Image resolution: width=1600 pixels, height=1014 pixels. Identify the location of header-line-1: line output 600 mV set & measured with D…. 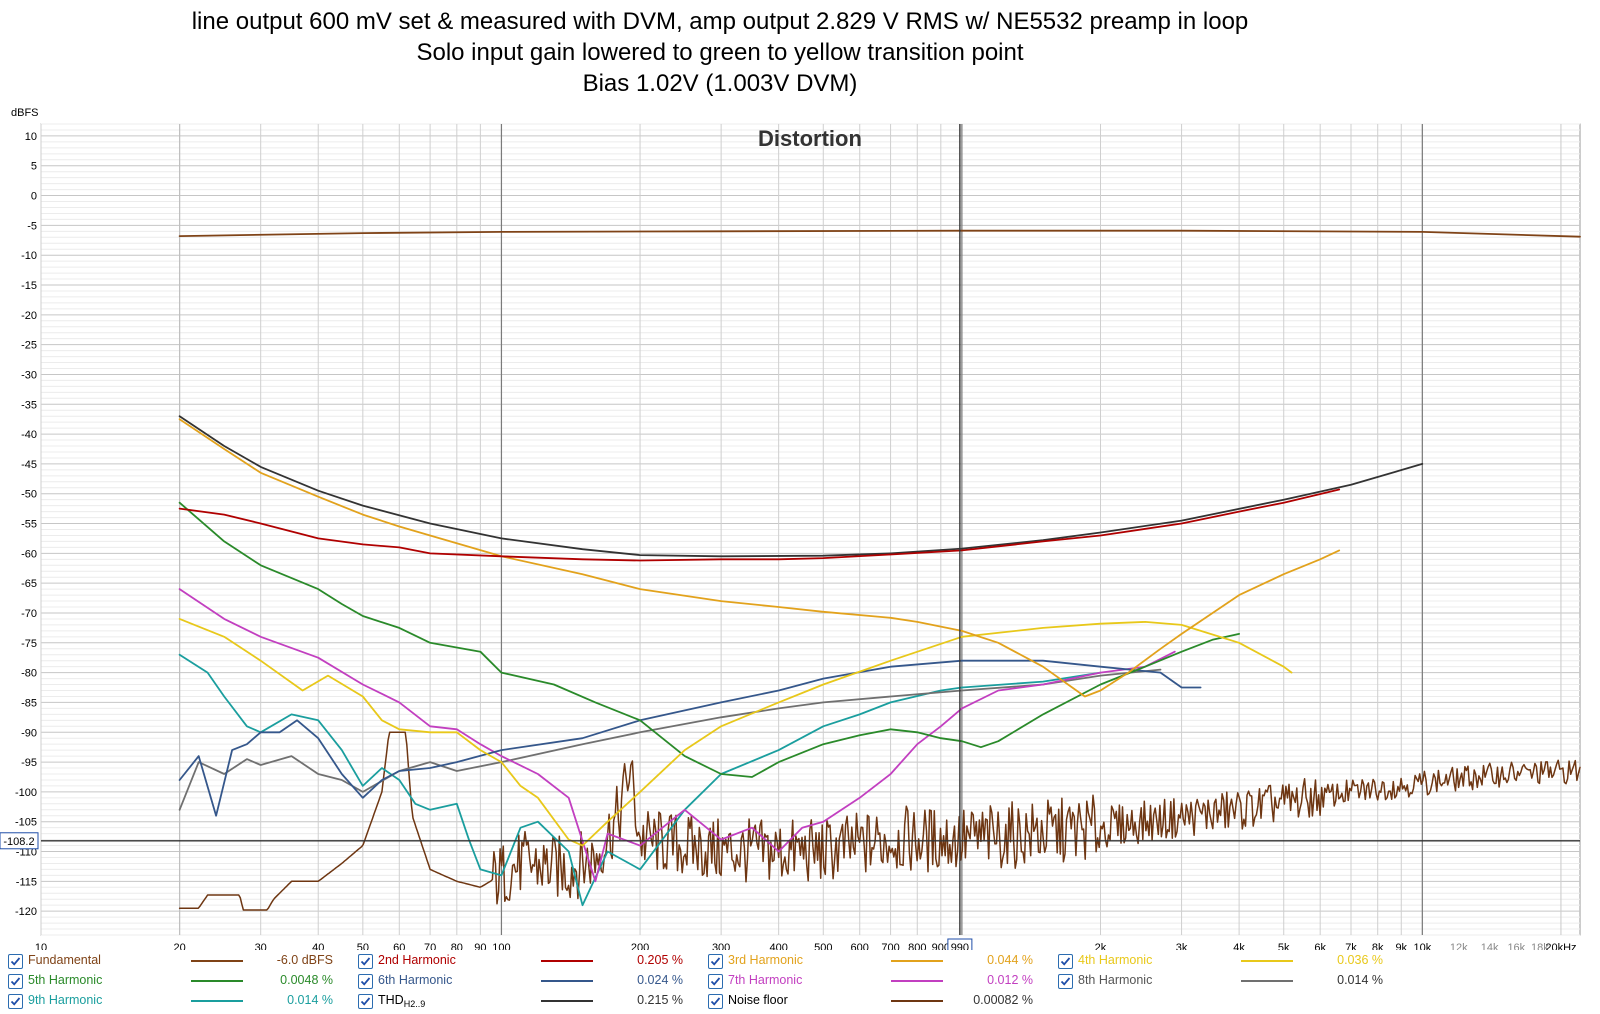
(720, 21).